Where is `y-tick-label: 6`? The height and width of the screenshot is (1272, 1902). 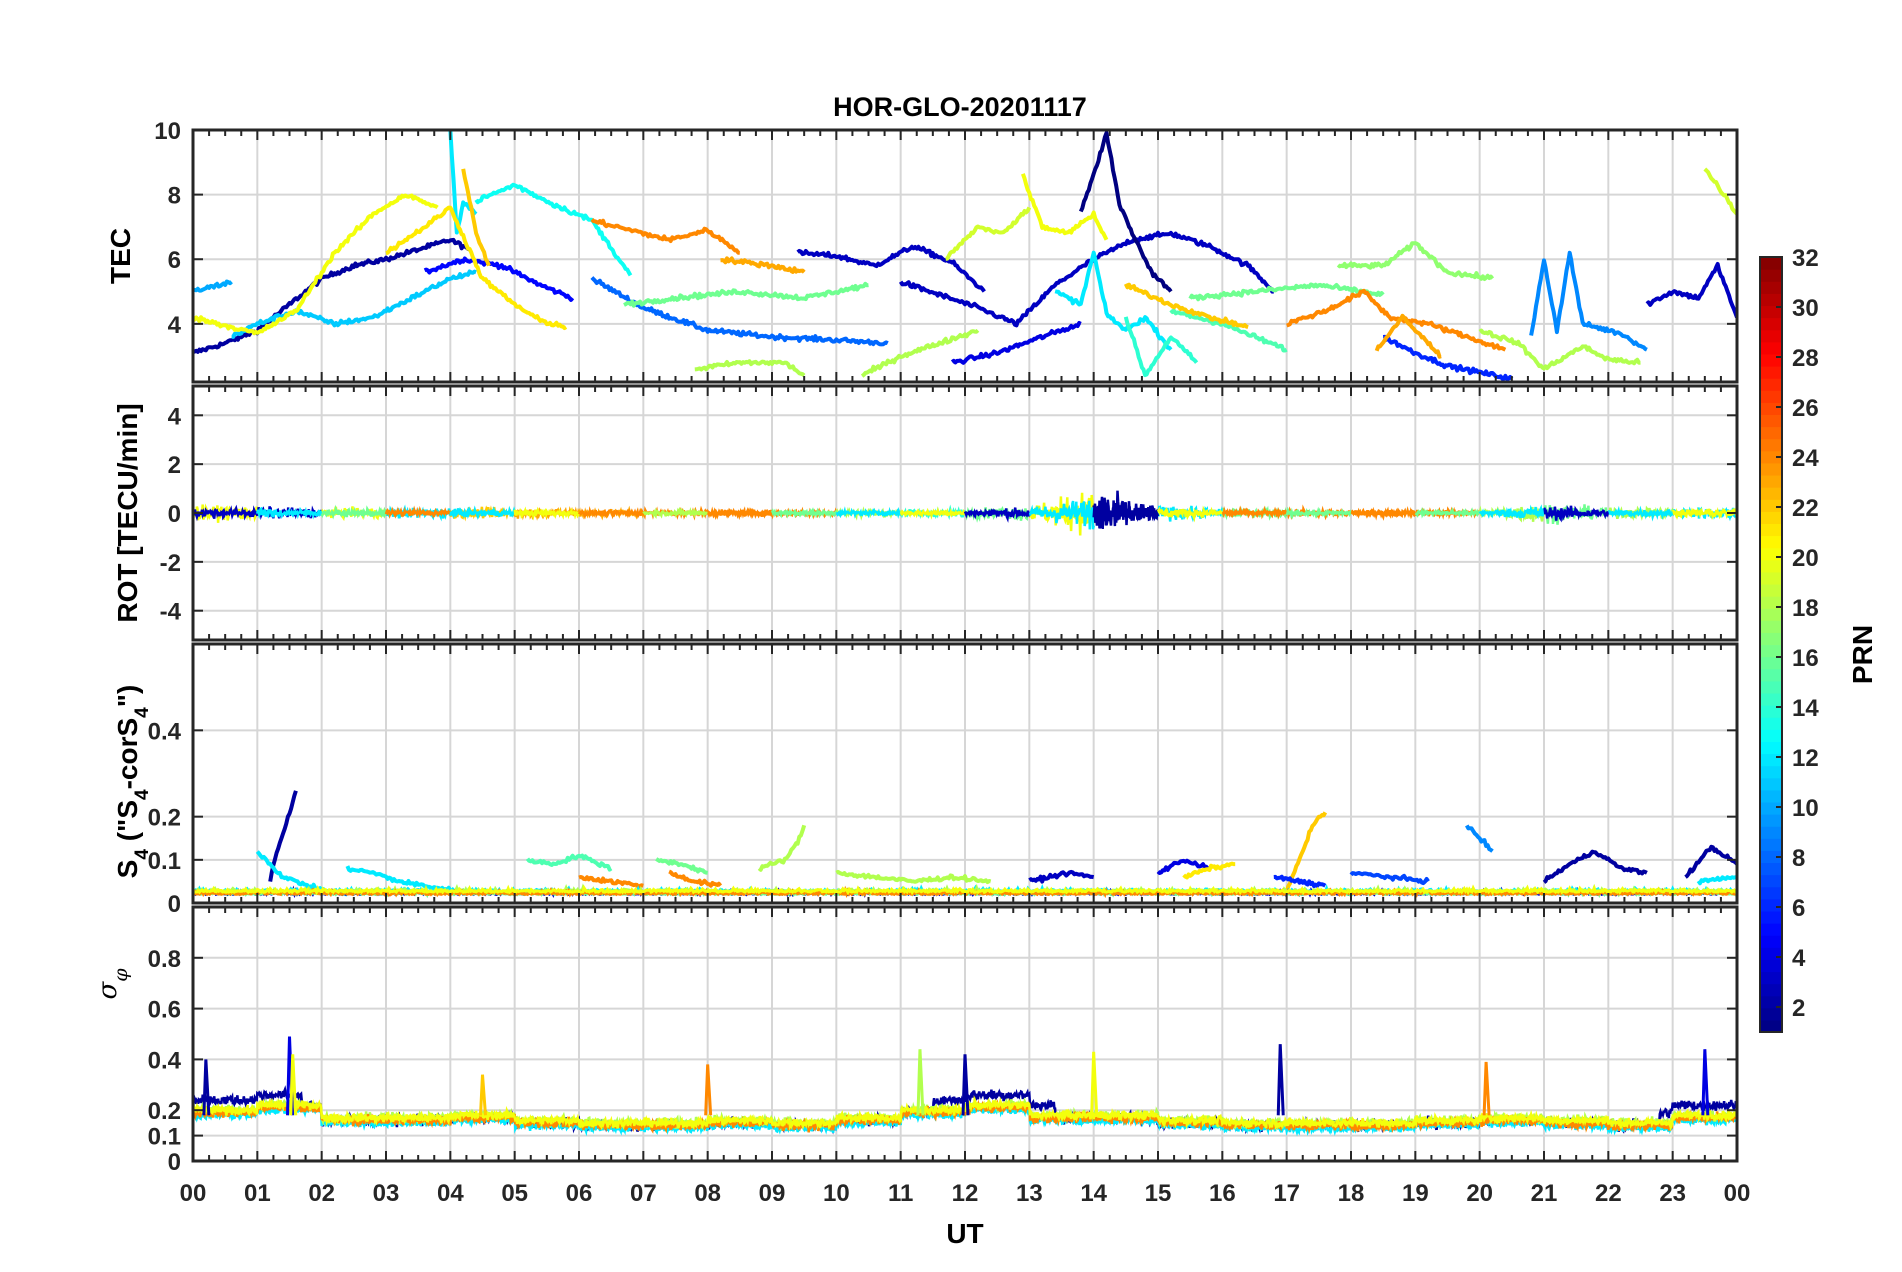 y-tick-label: 6 is located at coordinates (174, 260).